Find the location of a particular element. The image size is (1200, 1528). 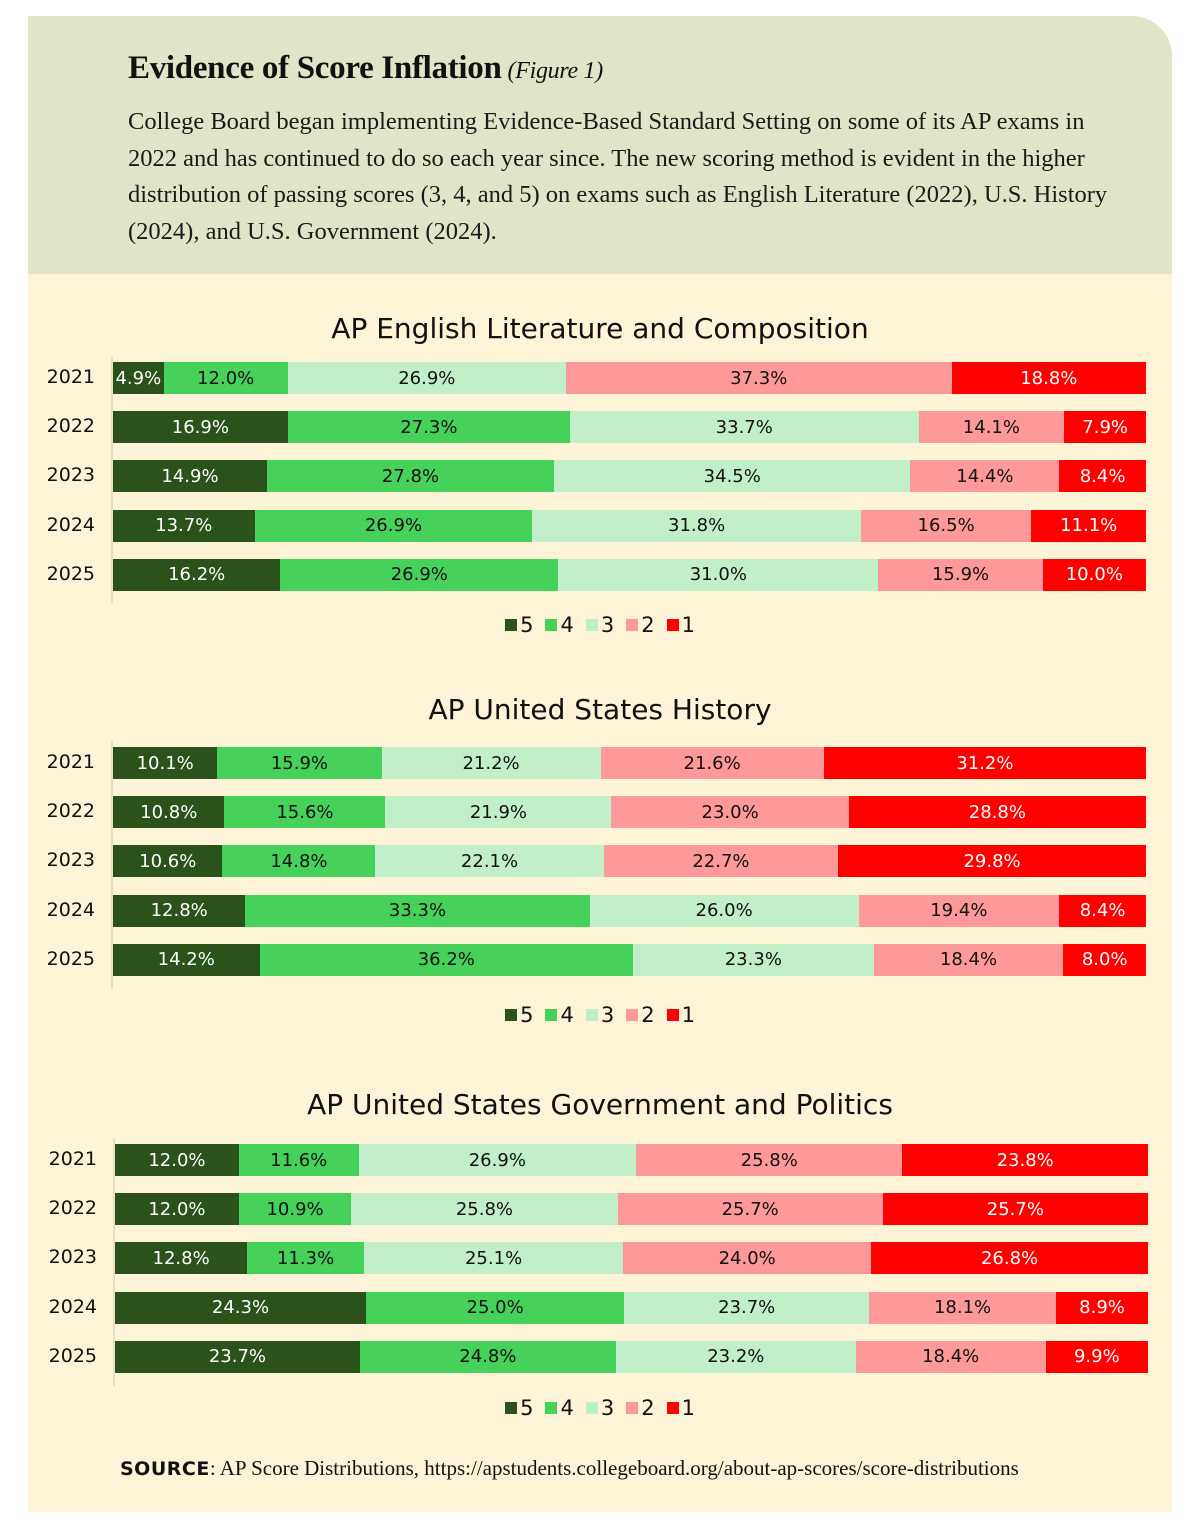

bar-segment-score-2: 14.4% is located at coordinates (985, 476).